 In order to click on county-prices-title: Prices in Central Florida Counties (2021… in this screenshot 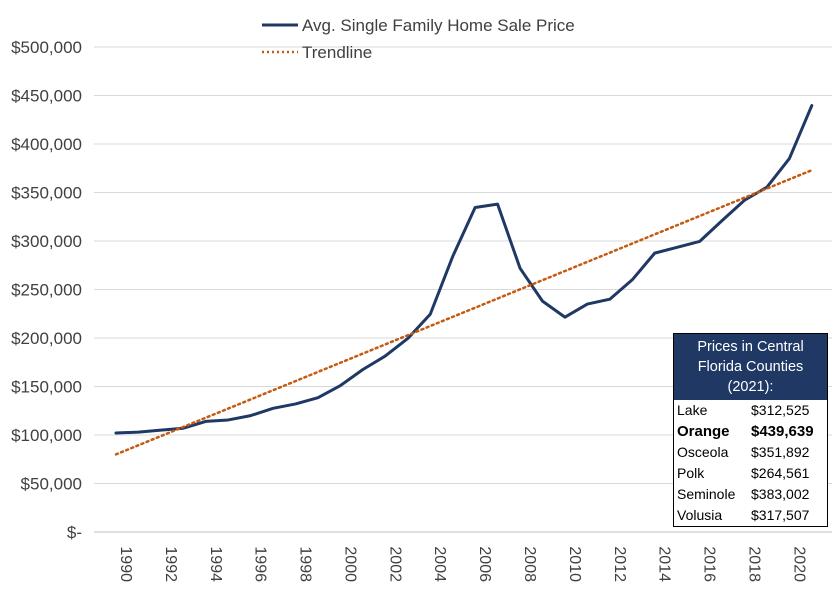, I will do `click(750, 367)`.